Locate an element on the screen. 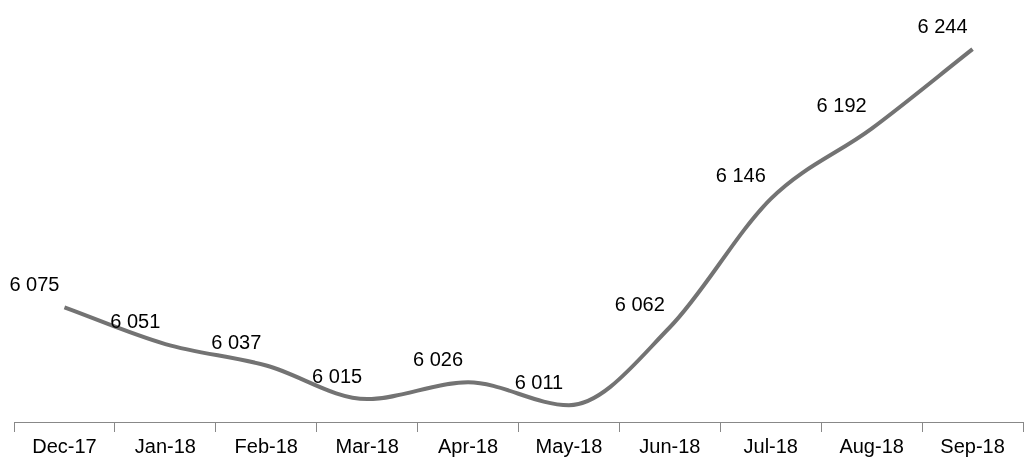 The image size is (1029, 466). x-tick-label: Jun-18 is located at coordinates (670, 445).